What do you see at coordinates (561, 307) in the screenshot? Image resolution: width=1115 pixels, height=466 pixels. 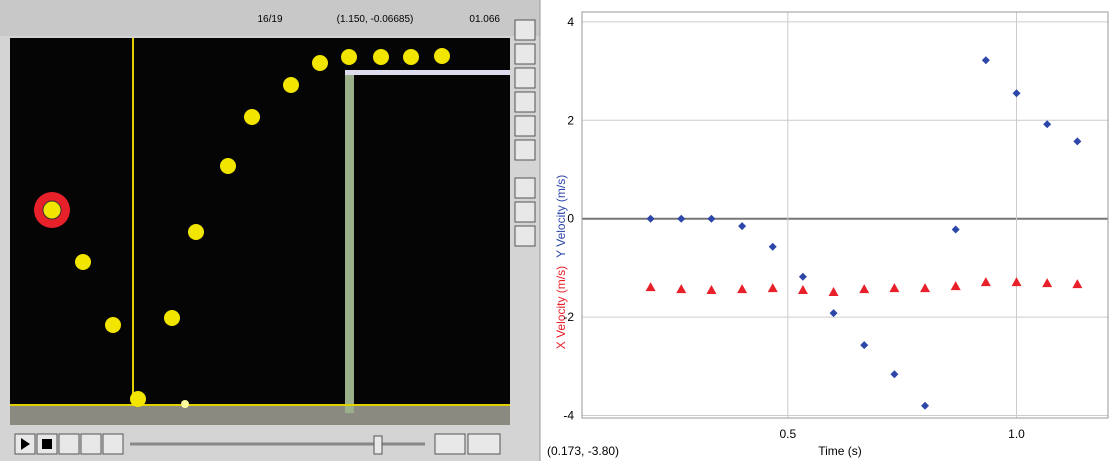 I see `y-axis-title-x: X Velocity (m/s)` at bounding box center [561, 307].